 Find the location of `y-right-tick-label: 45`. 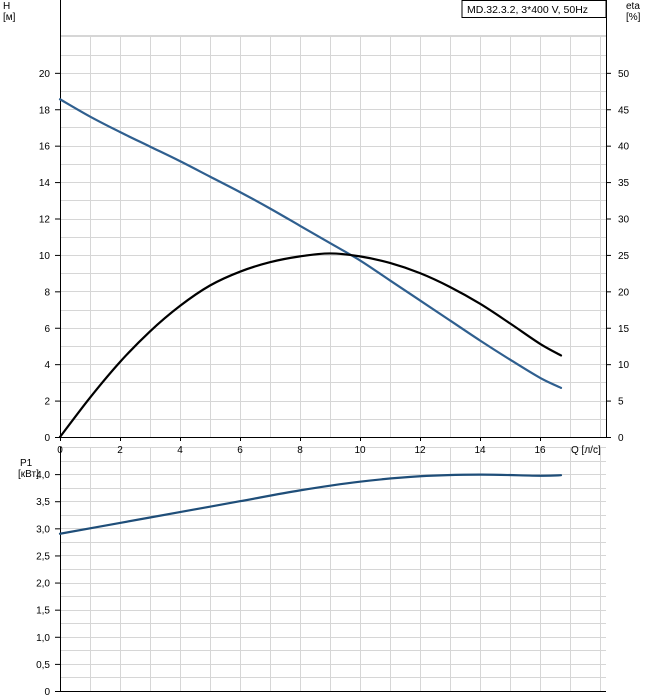

y-right-tick-label: 45 is located at coordinates (624, 110).